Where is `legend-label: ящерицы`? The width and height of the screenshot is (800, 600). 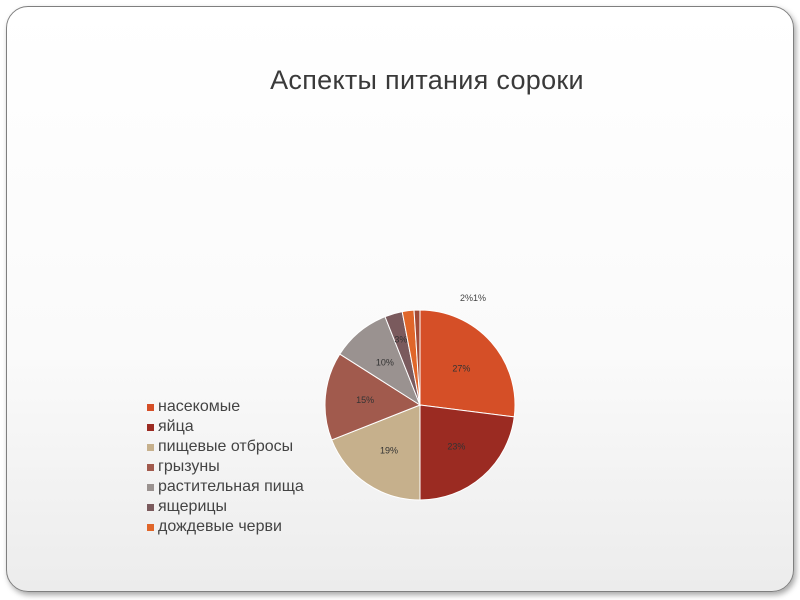
legend-label: ящерицы is located at coordinates (193, 506).